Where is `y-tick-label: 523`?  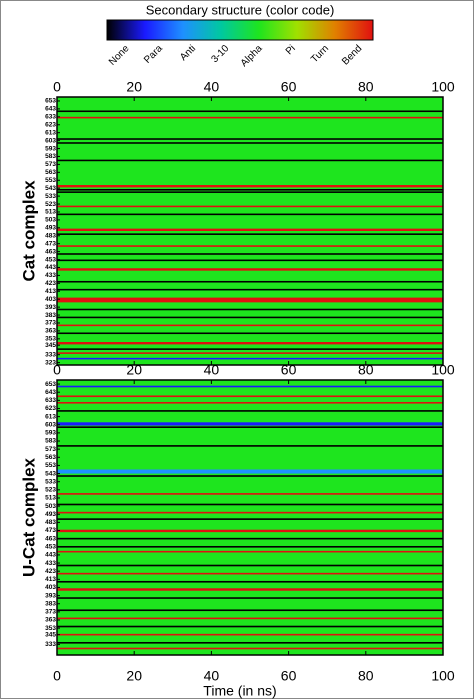 y-tick-label: 523 is located at coordinates (50, 204).